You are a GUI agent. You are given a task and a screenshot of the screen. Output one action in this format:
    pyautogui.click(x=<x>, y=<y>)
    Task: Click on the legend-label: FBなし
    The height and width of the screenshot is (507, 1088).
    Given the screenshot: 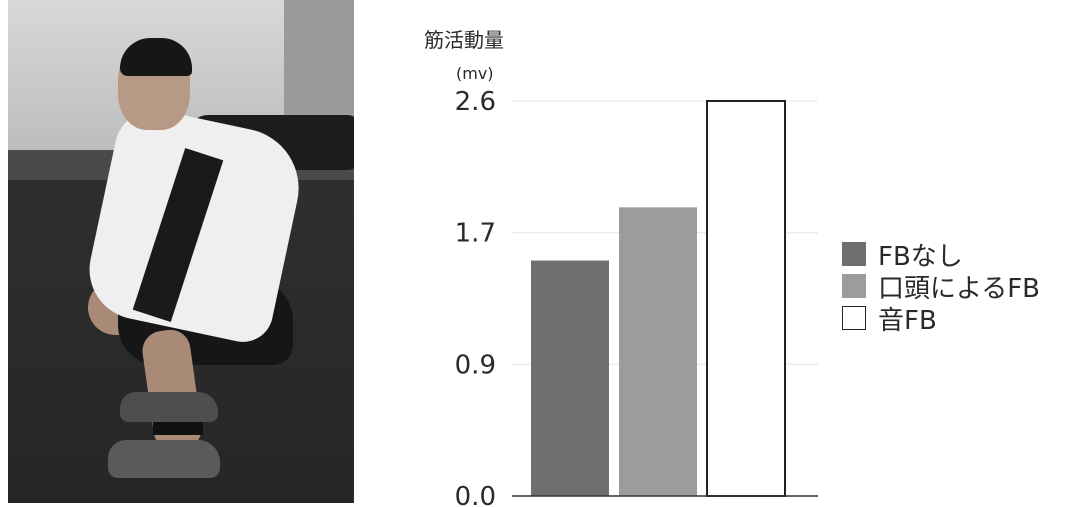 What is the action you would take?
    pyautogui.click(x=920, y=256)
    